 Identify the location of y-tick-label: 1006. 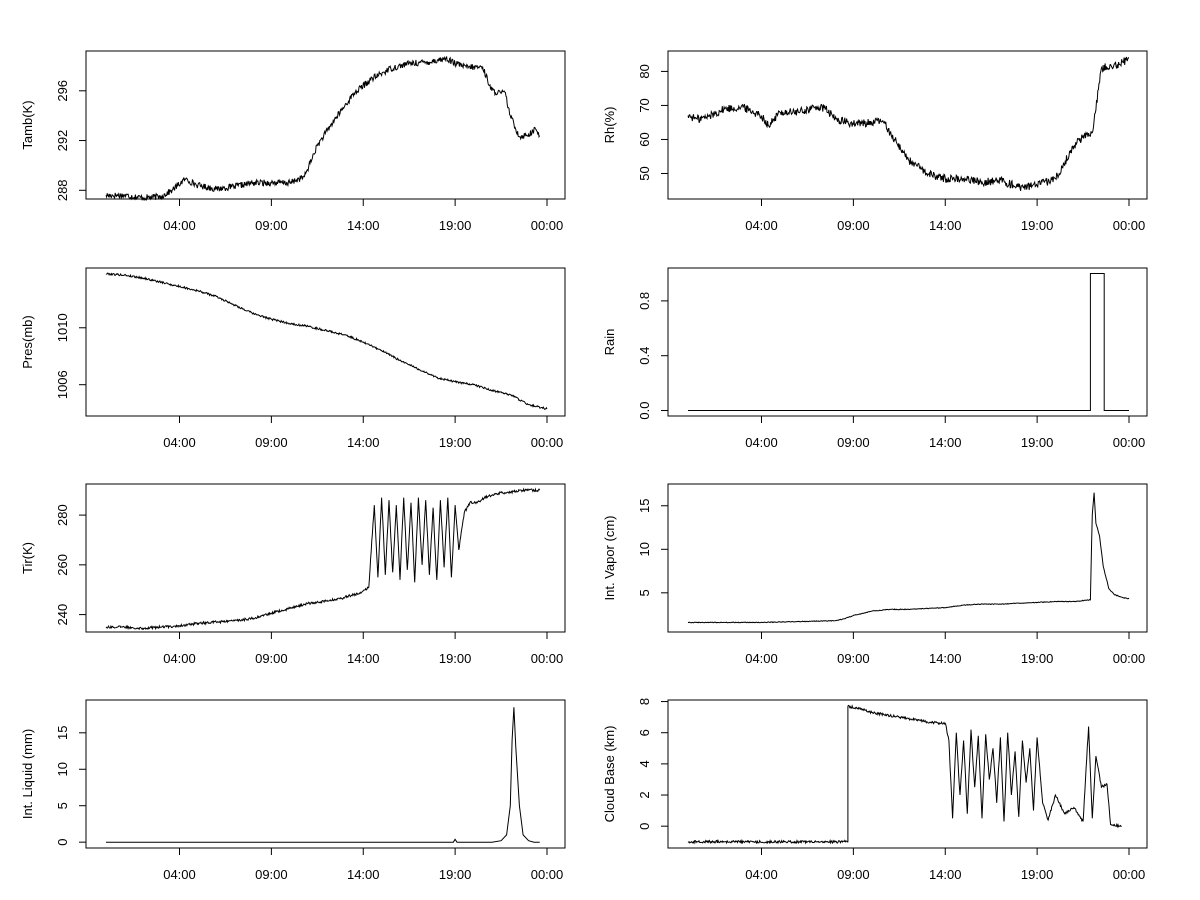
(62, 384).